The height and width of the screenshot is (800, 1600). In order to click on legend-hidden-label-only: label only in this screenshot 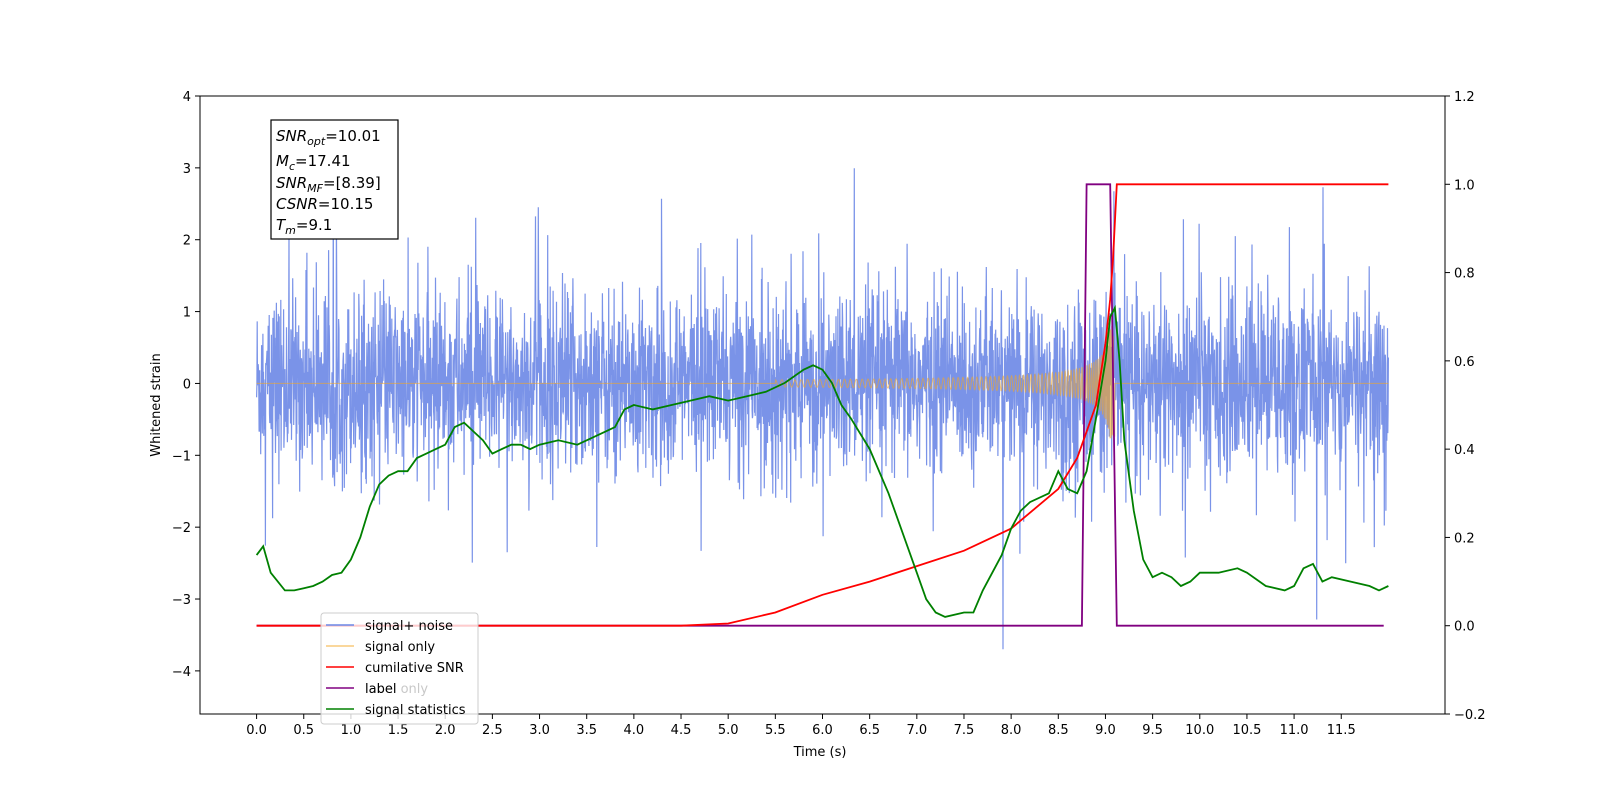, I will do `click(396, 689)`.